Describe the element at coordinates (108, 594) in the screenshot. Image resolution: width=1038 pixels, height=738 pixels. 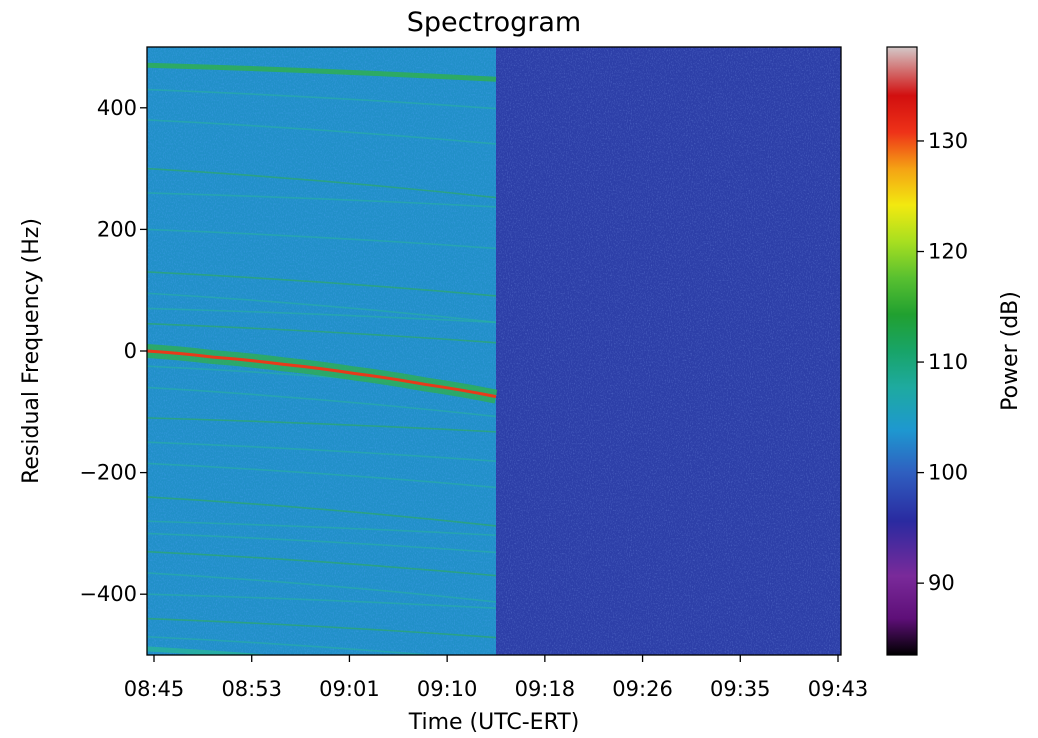
I see `y-tick-label: −400` at that location.